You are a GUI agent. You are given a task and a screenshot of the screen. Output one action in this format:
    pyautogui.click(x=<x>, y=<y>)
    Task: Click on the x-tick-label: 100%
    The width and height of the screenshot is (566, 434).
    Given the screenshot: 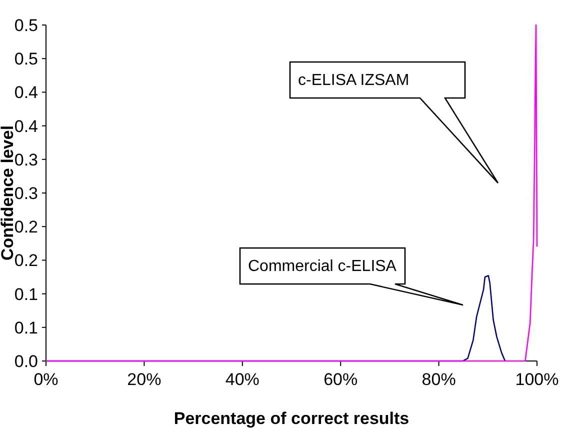 What is the action you would take?
    pyautogui.click(x=537, y=379)
    